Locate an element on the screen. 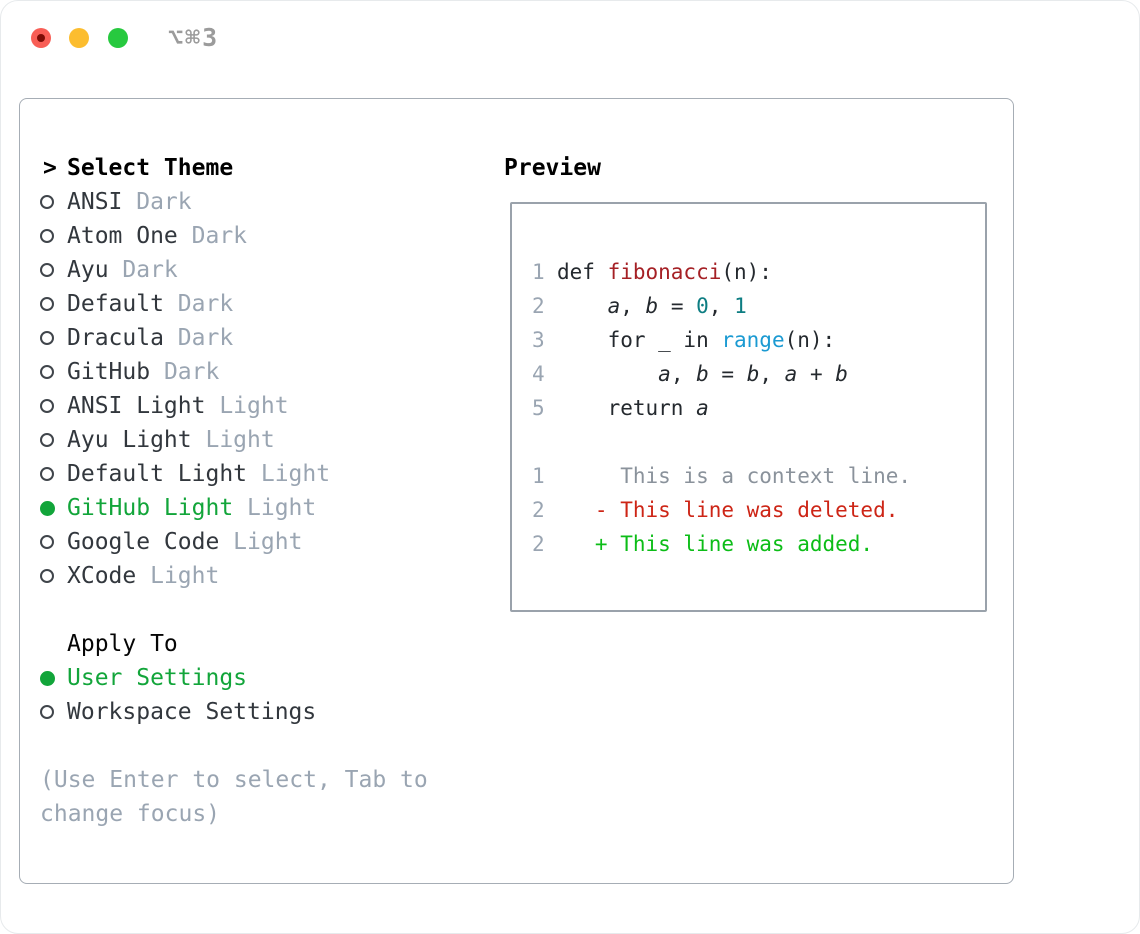 Image resolution: width=1140 pixels, height=934 pixels. close-button is located at coordinates (41, 38).